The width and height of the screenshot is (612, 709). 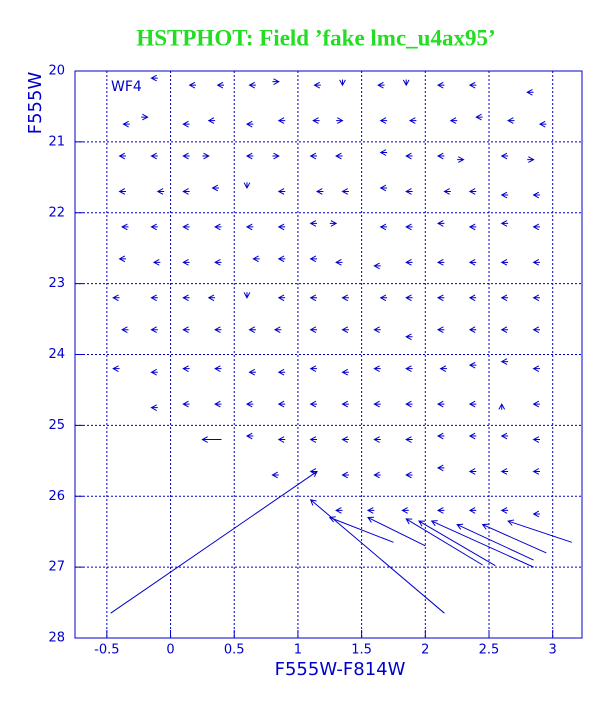 What do you see at coordinates (35, 103) in the screenshot?
I see `y-axis-label: F555W` at bounding box center [35, 103].